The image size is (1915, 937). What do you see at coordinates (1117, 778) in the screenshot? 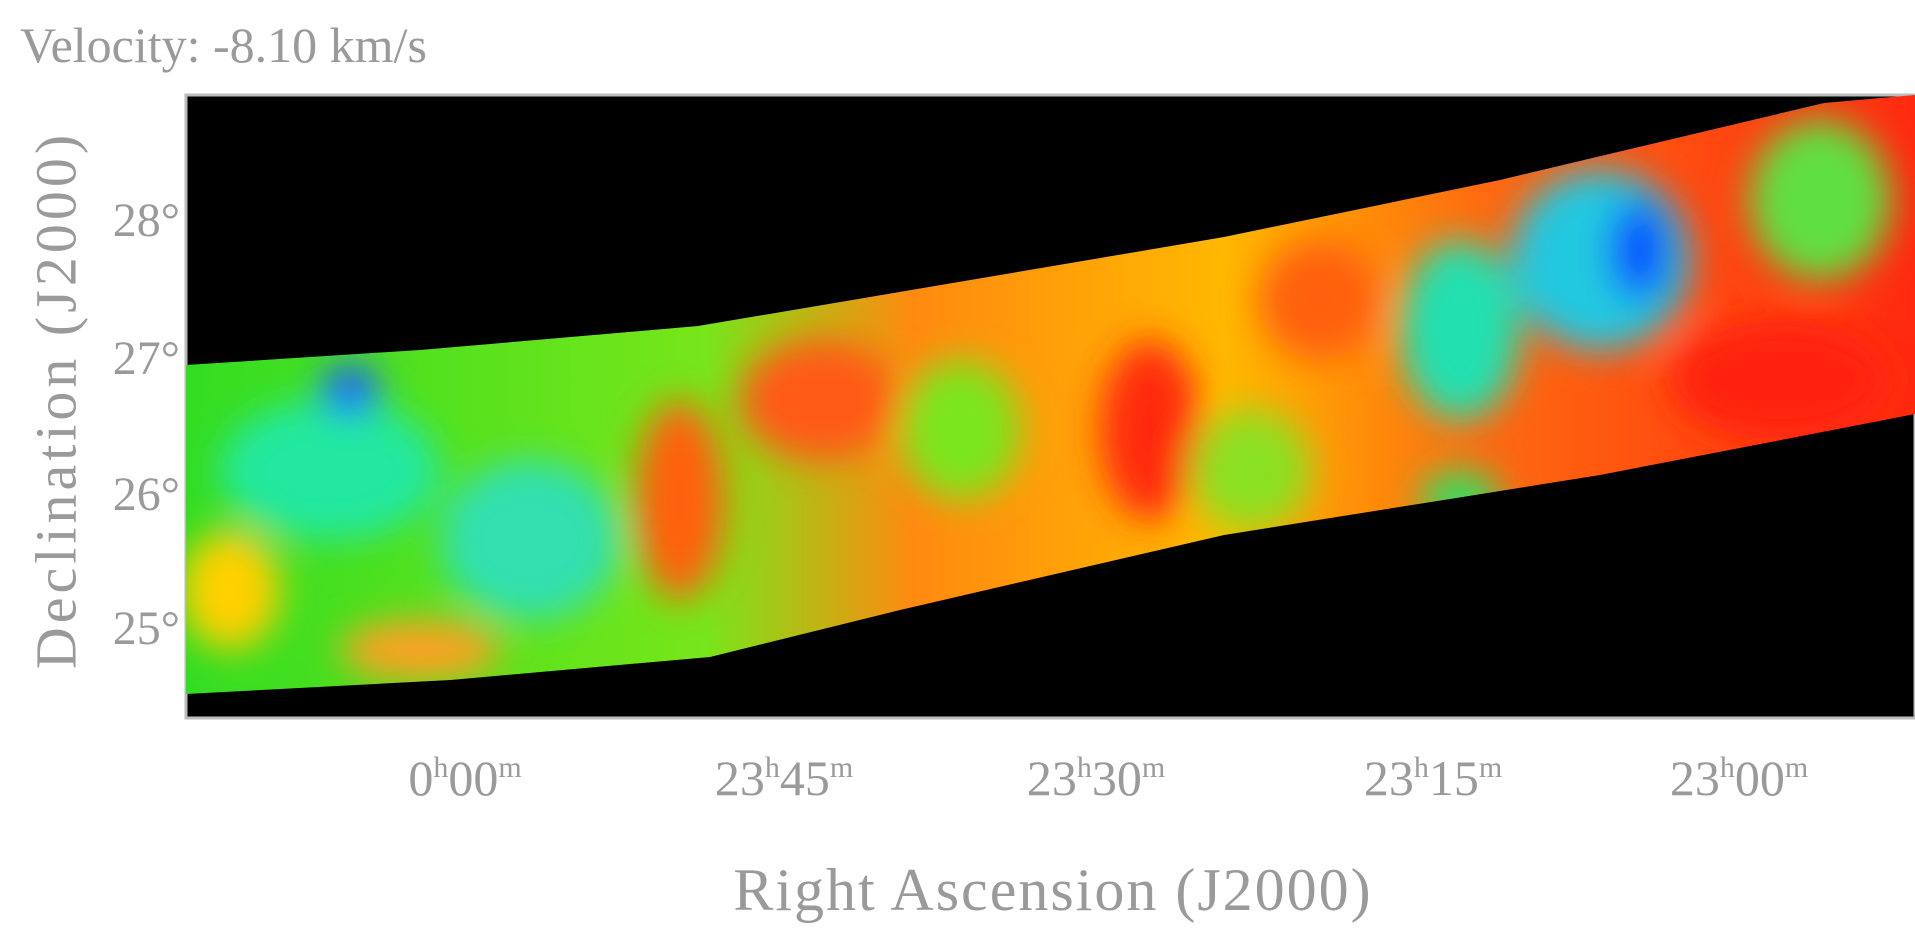
I see `tick-number: 30` at bounding box center [1117, 778].